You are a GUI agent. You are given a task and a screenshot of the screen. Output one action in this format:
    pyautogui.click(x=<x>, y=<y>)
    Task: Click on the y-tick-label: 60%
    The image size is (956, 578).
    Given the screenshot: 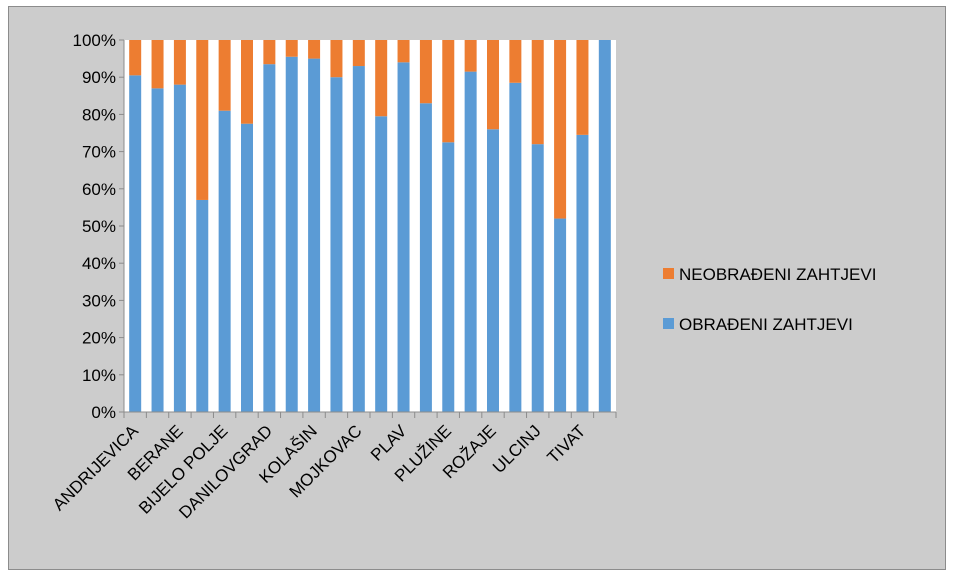 What is the action you would take?
    pyautogui.click(x=99, y=189)
    